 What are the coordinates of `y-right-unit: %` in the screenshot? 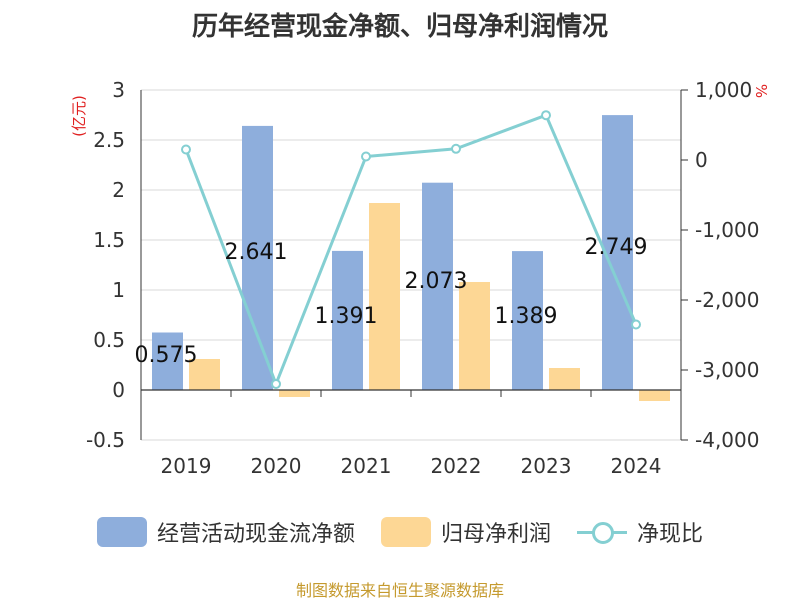 It's located at (761, 91).